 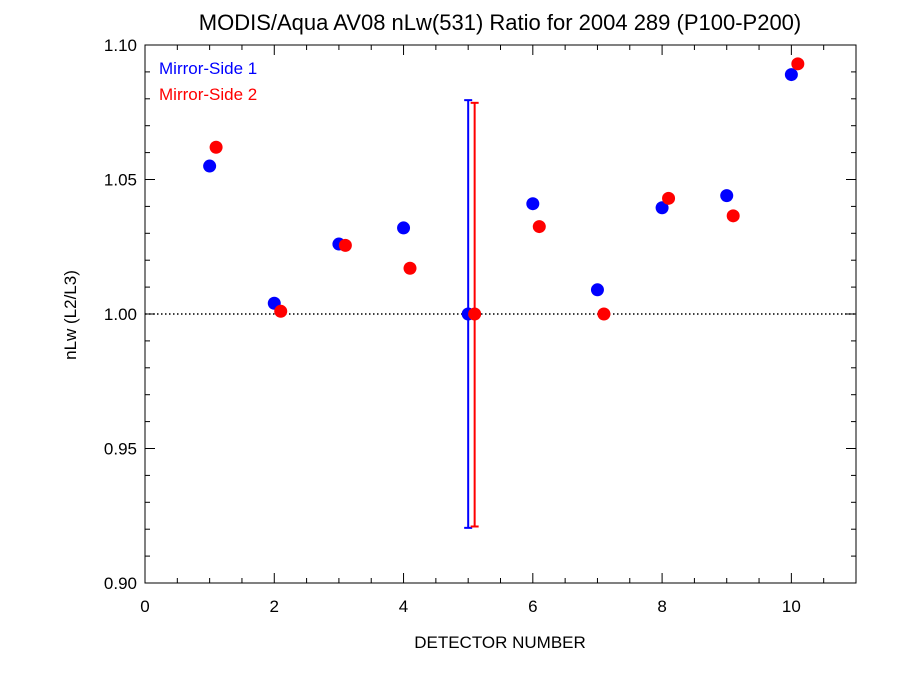 What do you see at coordinates (120, 180) in the screenshot?
I see `y-tick-label: 1.05` at bounding box center [120, 180].